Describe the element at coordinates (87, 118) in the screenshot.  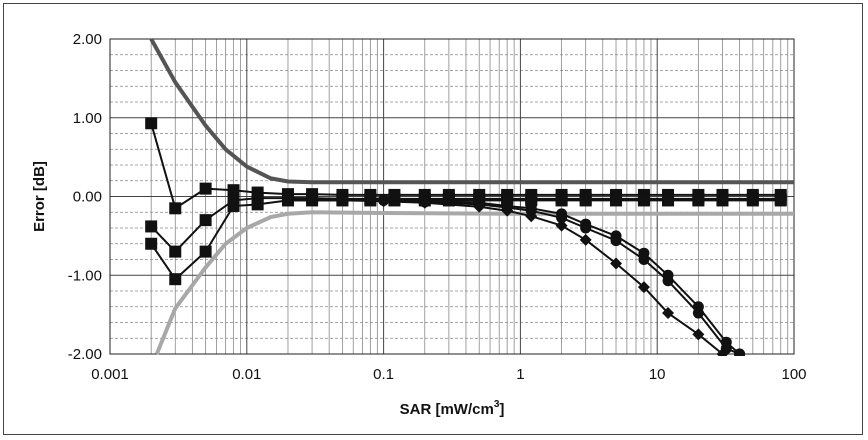
I see `y-tick-label: 1.00` at that location.